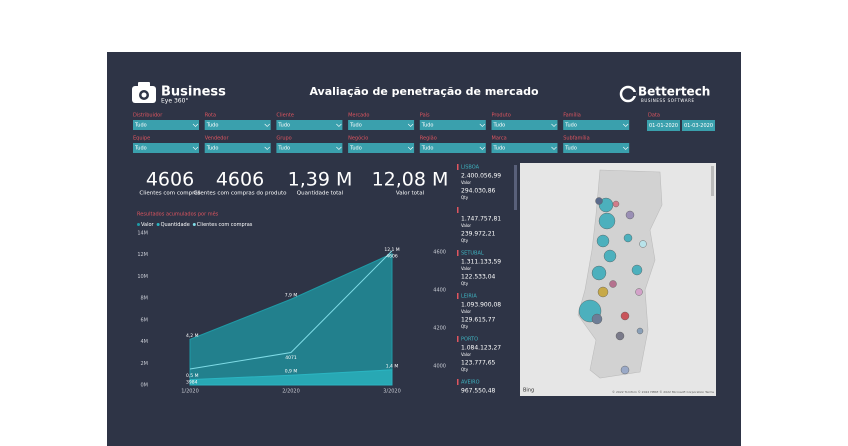 The height and width of the screenshot is (446, 848). What do you see at coordinates (499, 139) in the screenshot?
I see `filter-label: Marca` at bounding box center [499, 139].